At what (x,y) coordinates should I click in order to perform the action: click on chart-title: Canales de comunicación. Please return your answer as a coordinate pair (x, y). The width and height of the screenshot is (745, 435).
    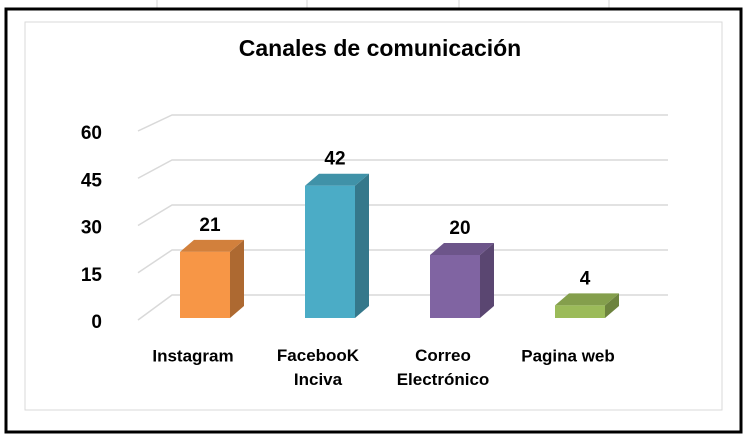
    Looking at the image, I should click on (380, 48).